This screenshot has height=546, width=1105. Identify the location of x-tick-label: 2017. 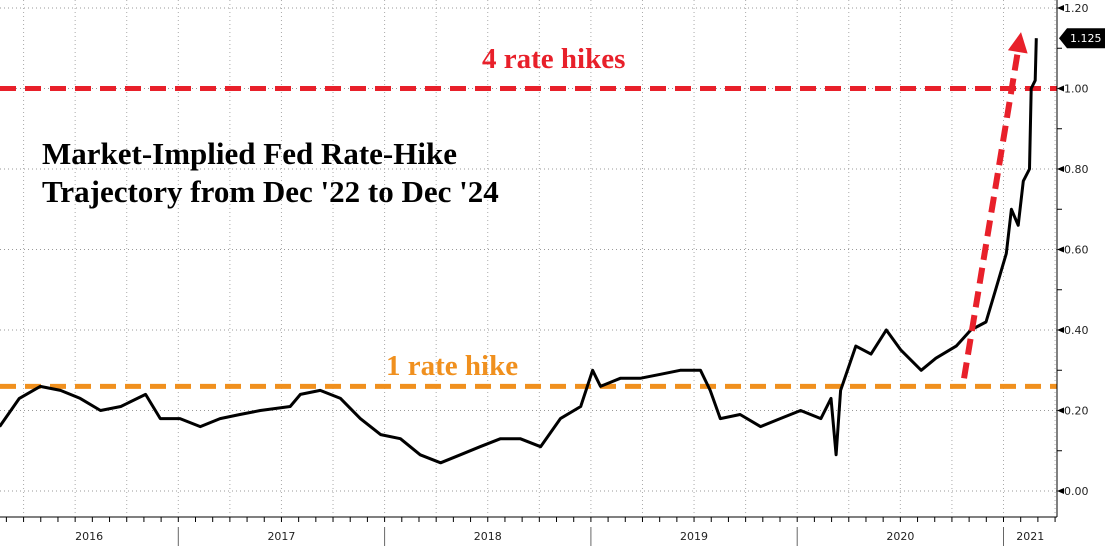
(281, 536).